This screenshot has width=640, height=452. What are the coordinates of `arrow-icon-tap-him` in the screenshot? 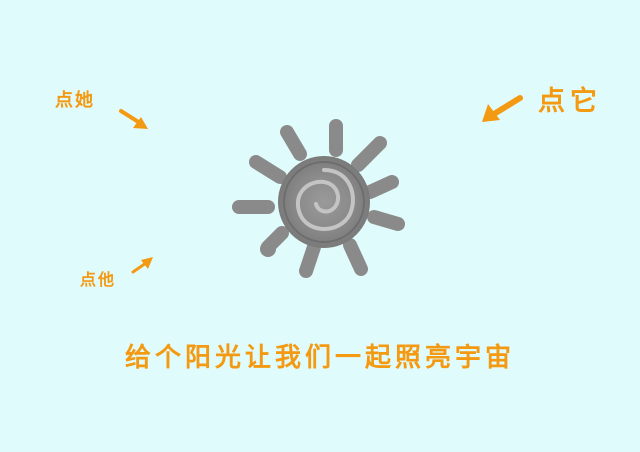 It's located at (142, 265).